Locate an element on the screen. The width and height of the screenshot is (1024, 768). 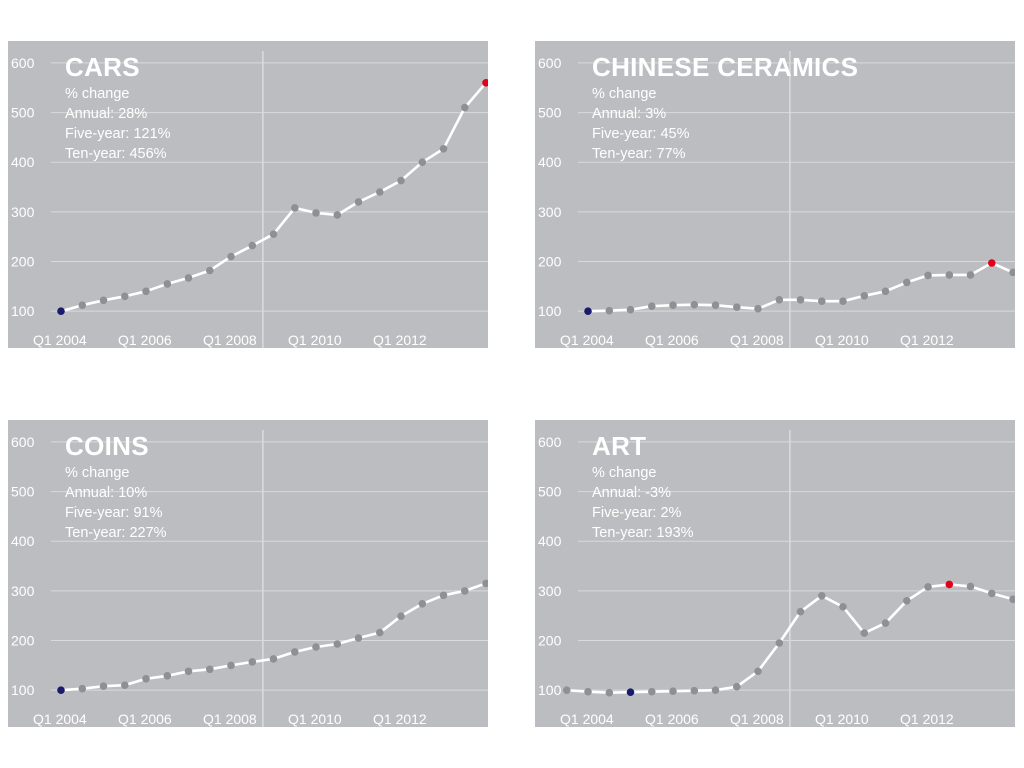
chart-stat: Annual: 3% is located at coordinates (629, 114).